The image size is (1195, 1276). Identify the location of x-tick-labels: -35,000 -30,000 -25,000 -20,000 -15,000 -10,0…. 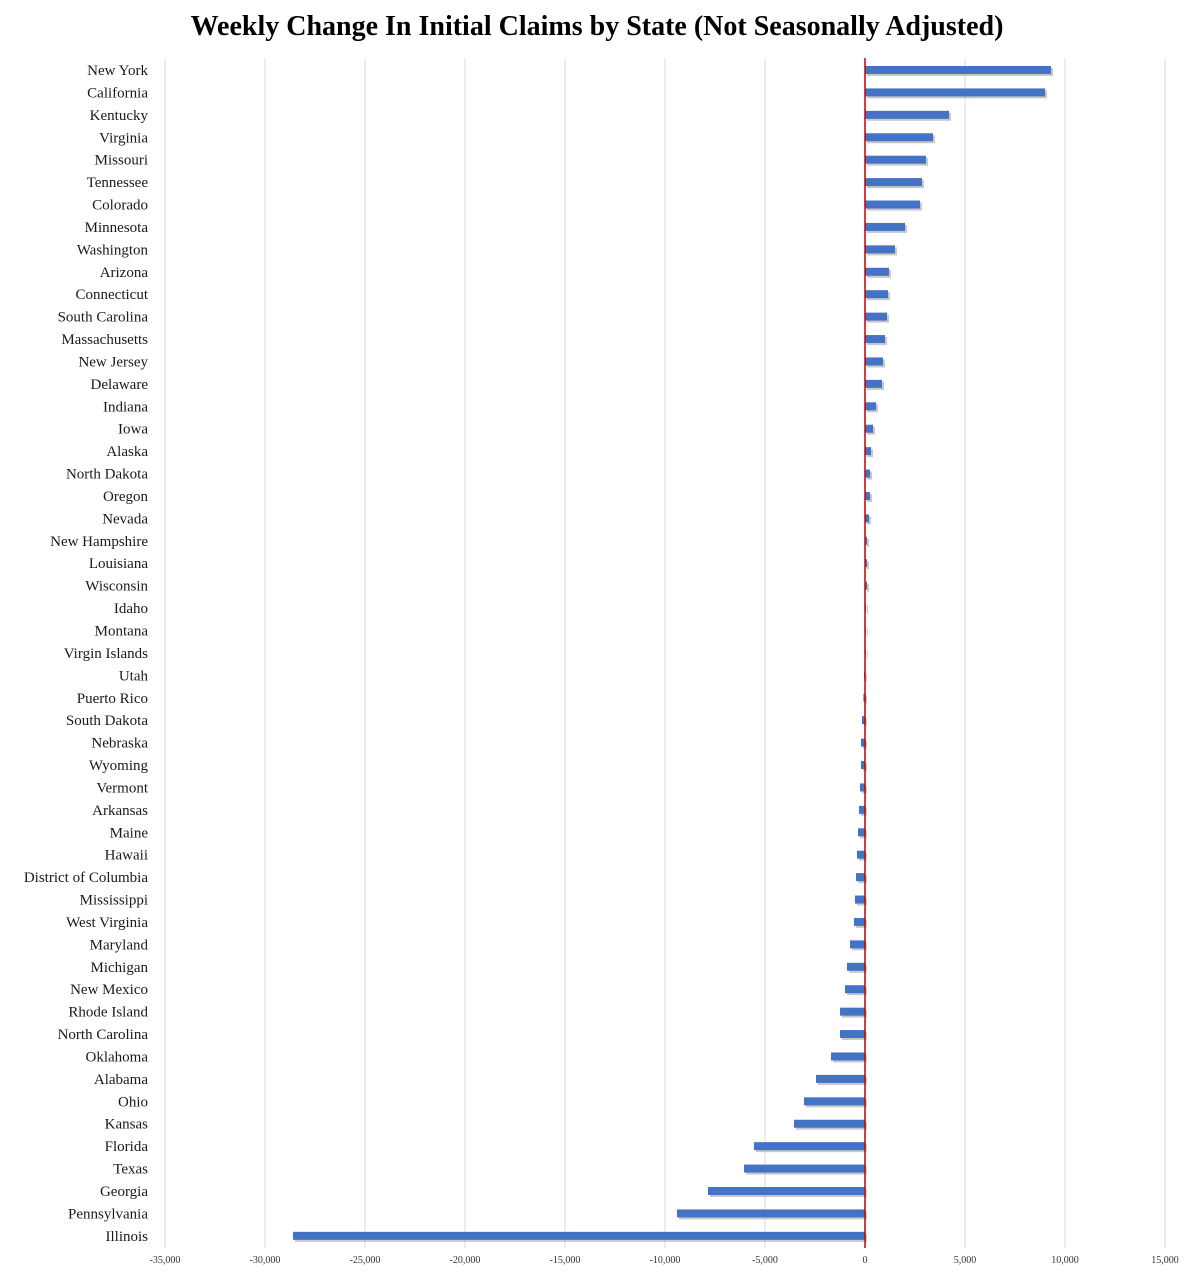
(664, 1260).